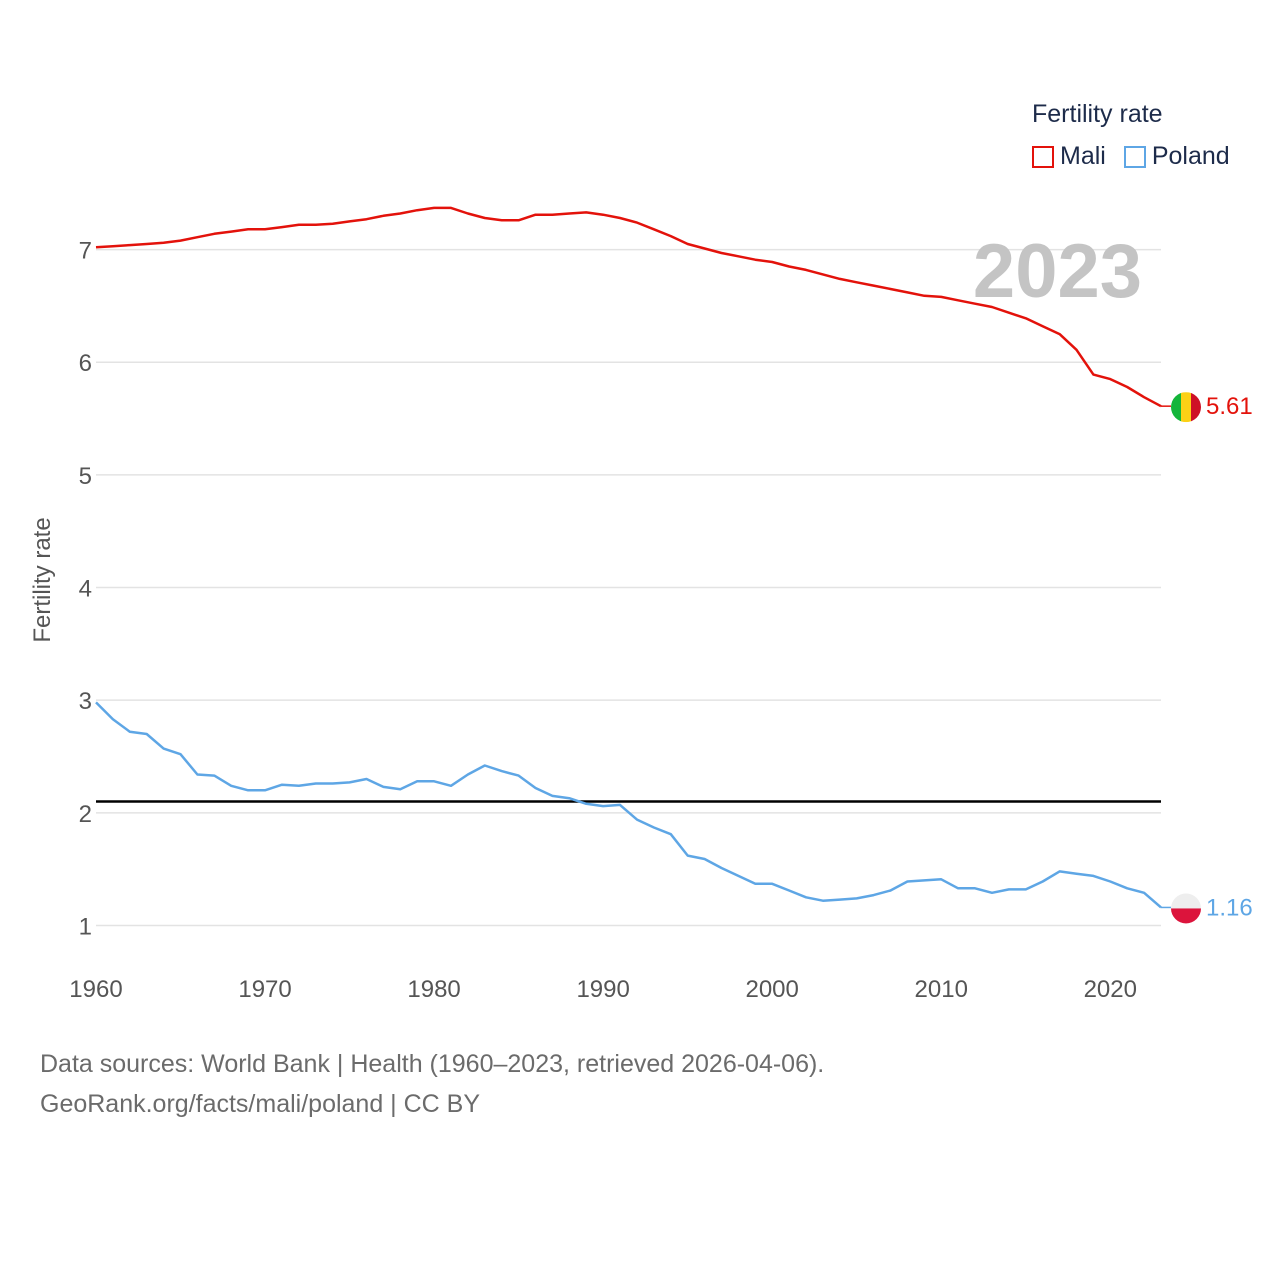  What do you see at coordinates (1186, 407) in the screenshot?
I see `flag-icon-mali` at bounding box center [1186, 407].